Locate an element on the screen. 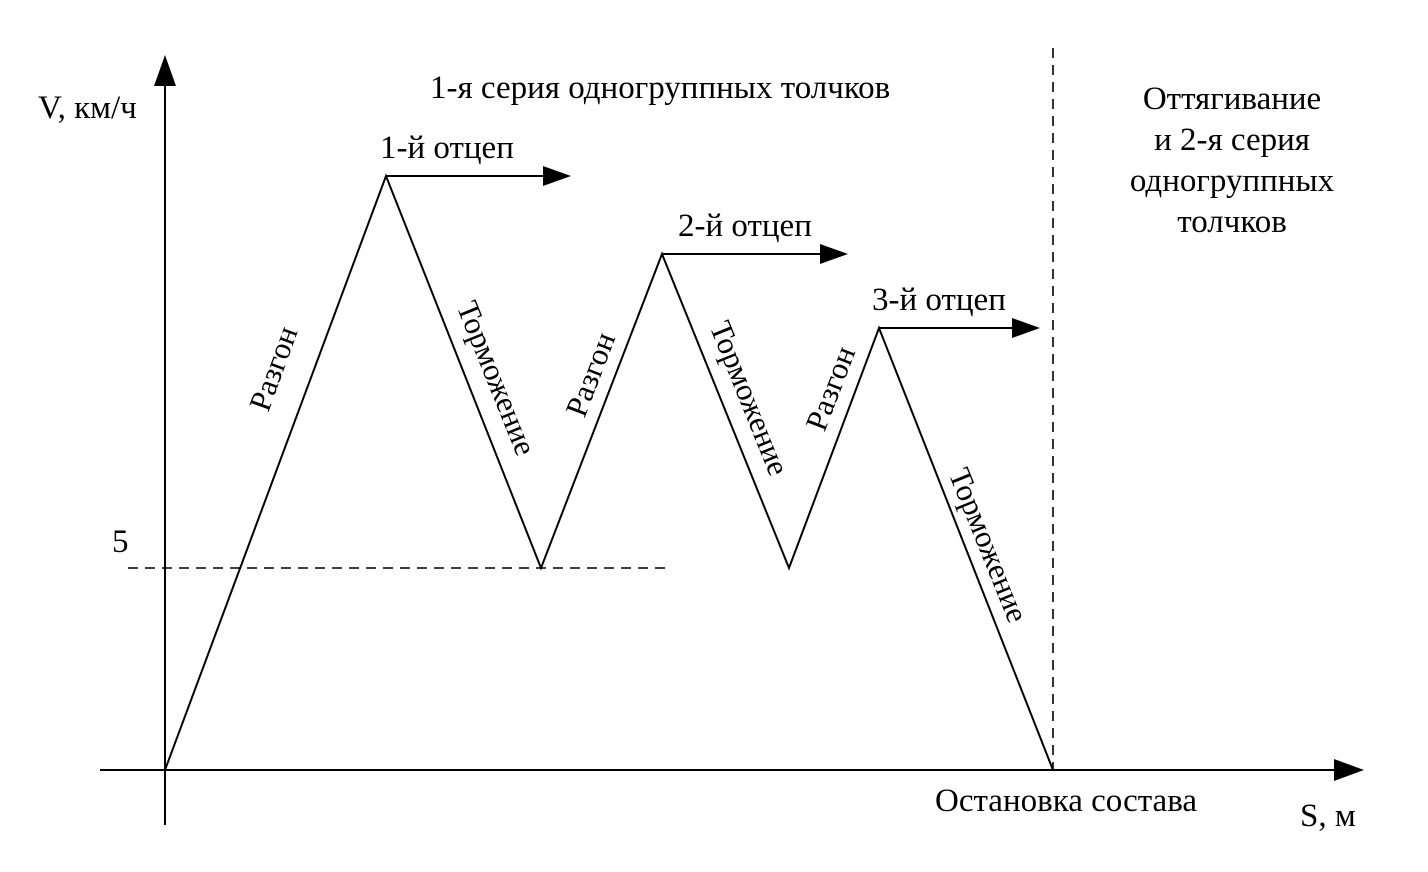 The image size is (1428, 872). acceleration-label-3: Разгон is located at coordinates (830, 388).